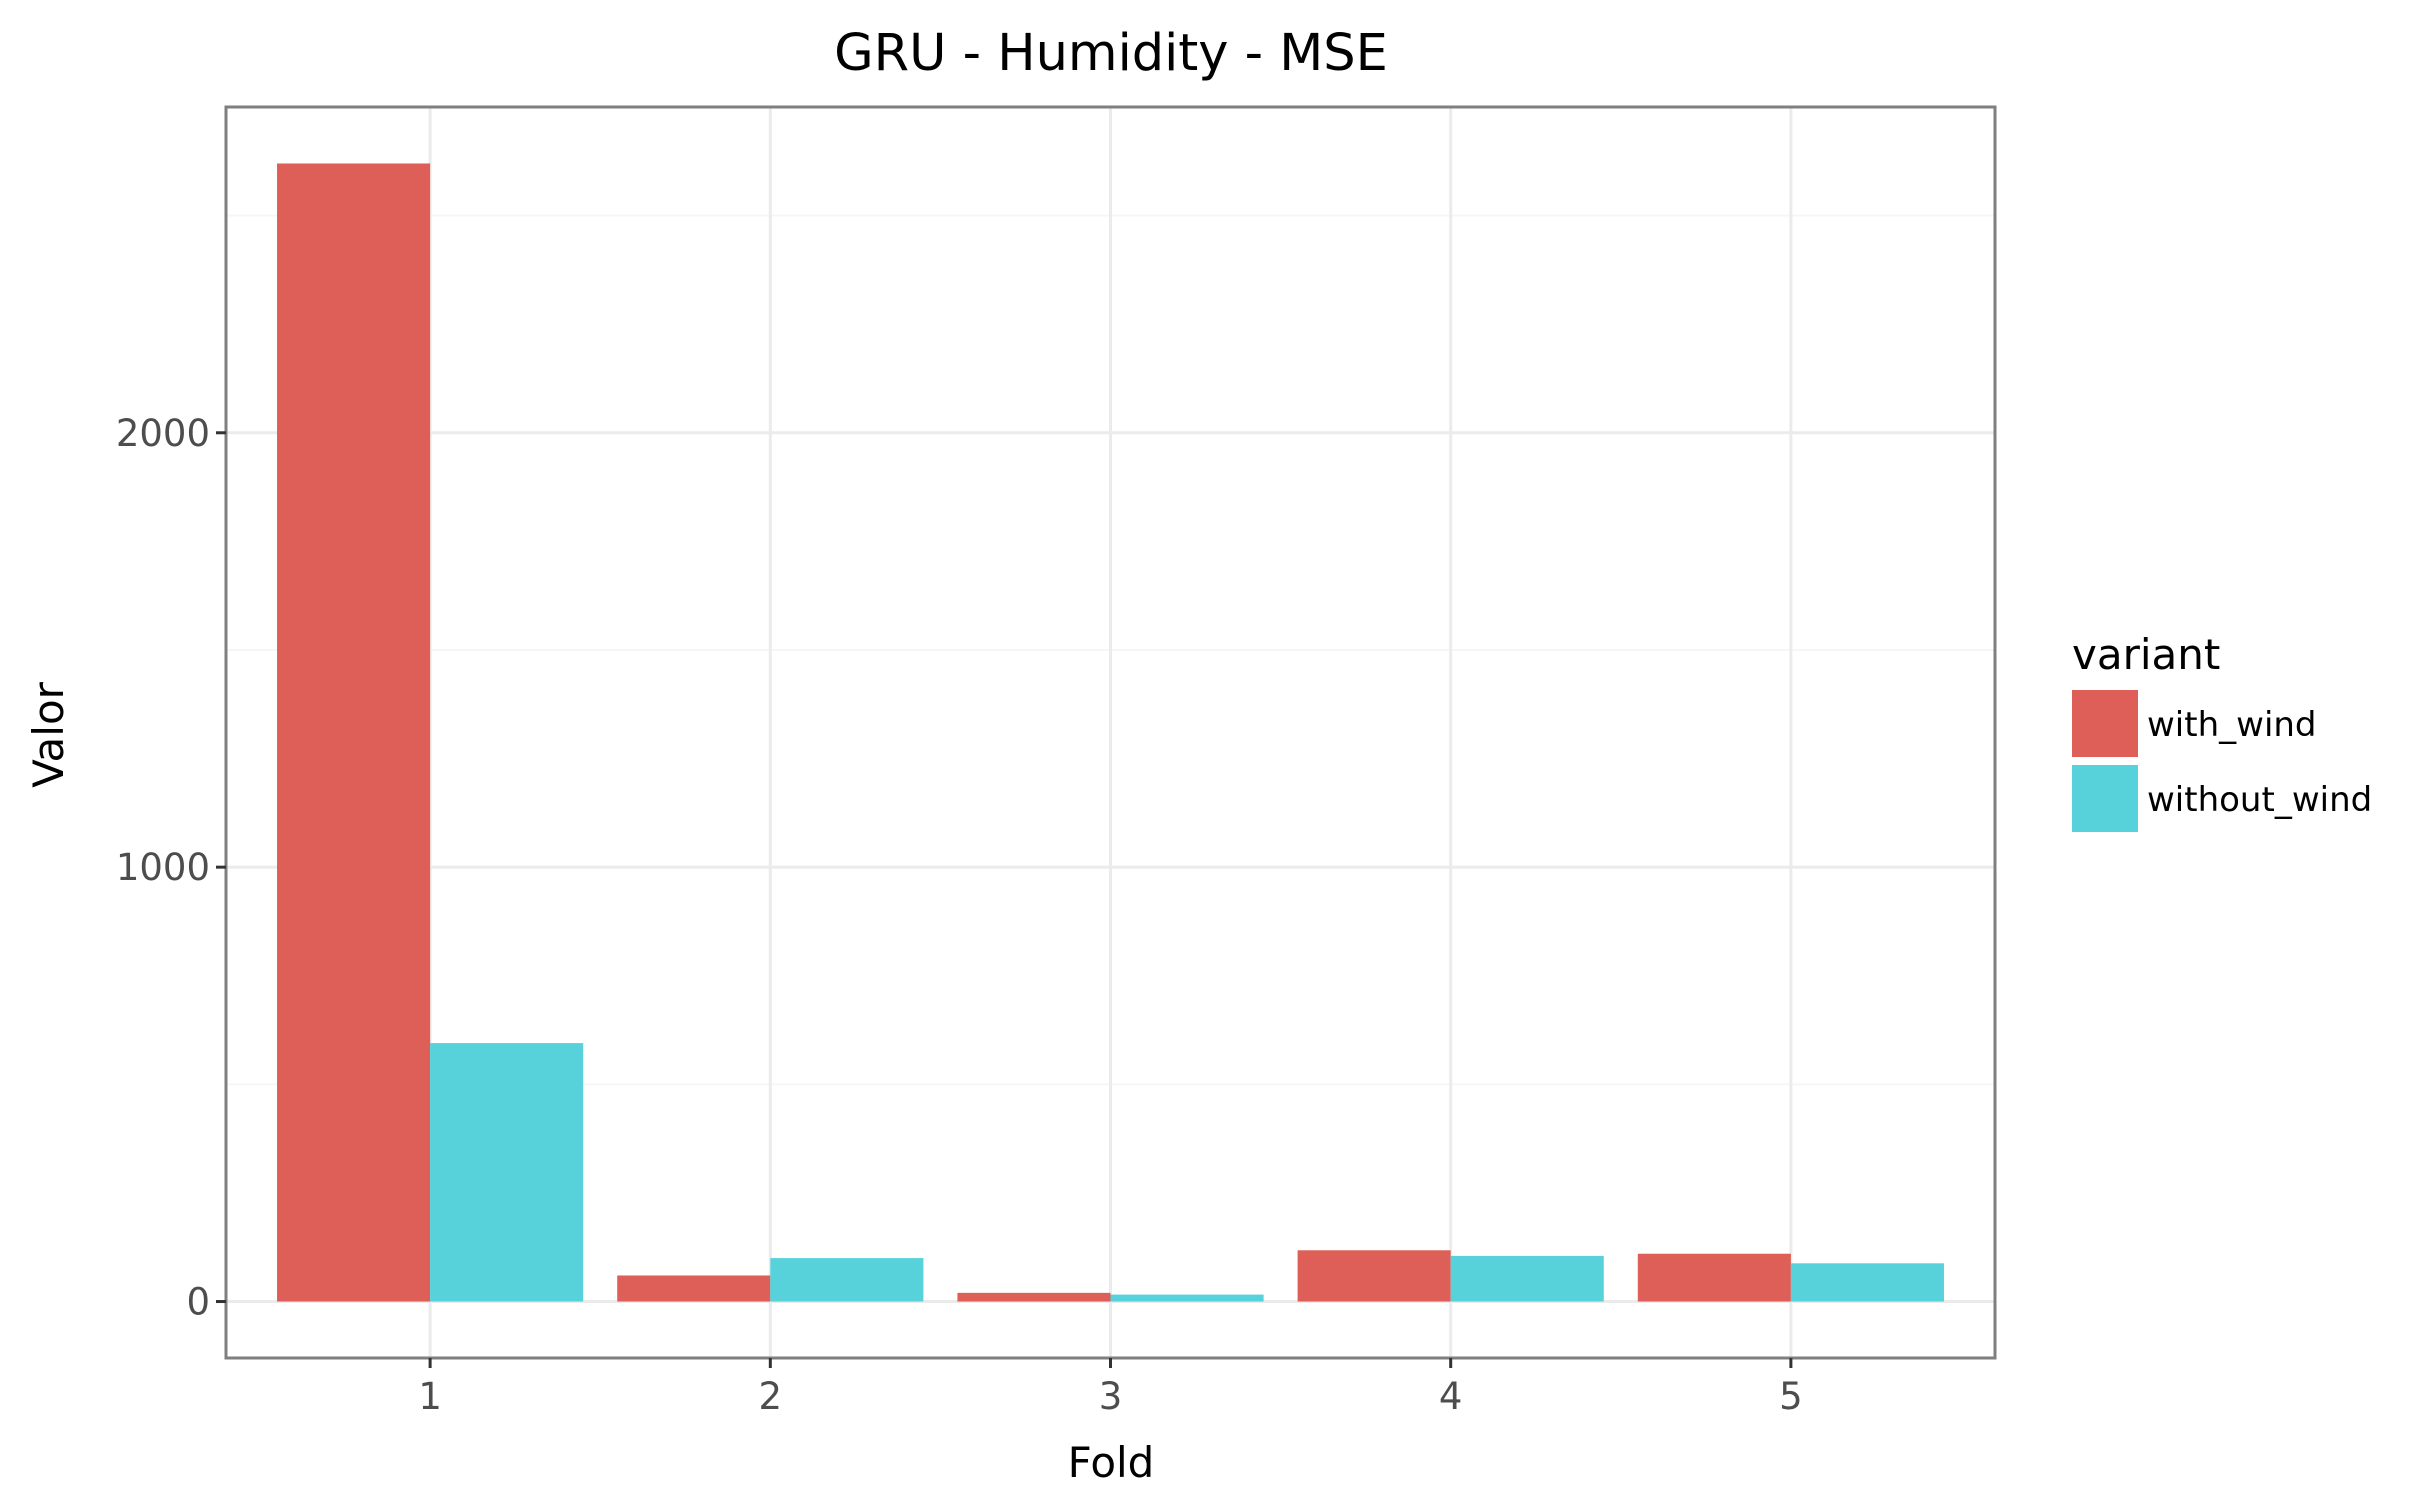  I want to click on legend-key-without_wind, so click(2105, 798).